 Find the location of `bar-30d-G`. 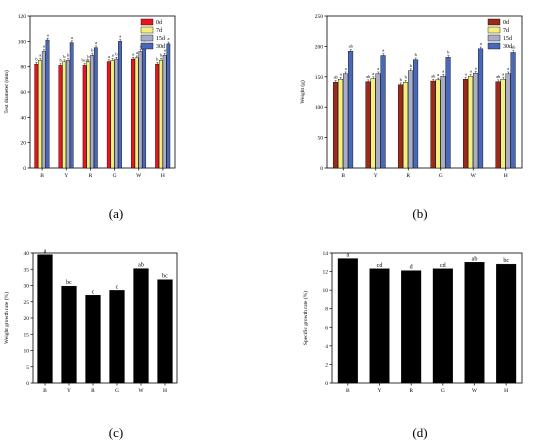

bar-30d-G is located at coordinates (448, 113).